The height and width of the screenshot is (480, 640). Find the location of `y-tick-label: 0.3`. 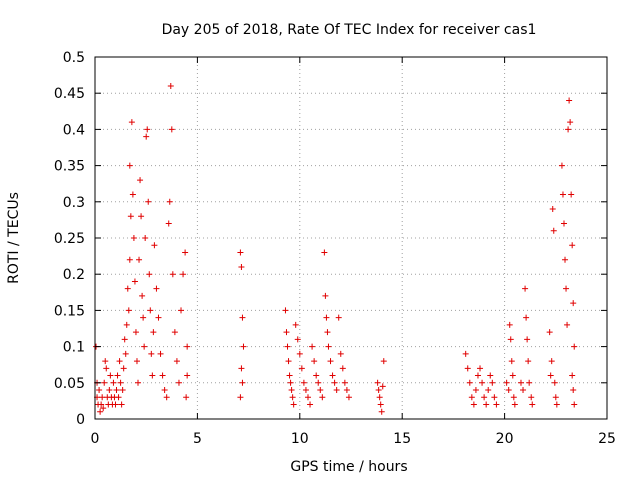

y-tick-label: 0.3 is located at coordinates (74, 203).